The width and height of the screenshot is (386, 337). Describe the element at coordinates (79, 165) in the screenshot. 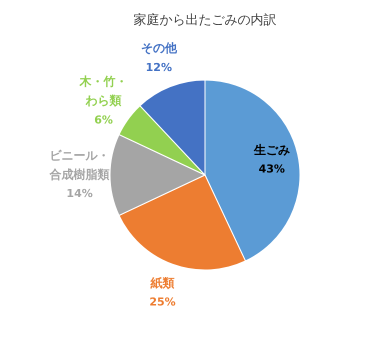

I see `slice-label: ビニール・合成樹脂類` at that location.